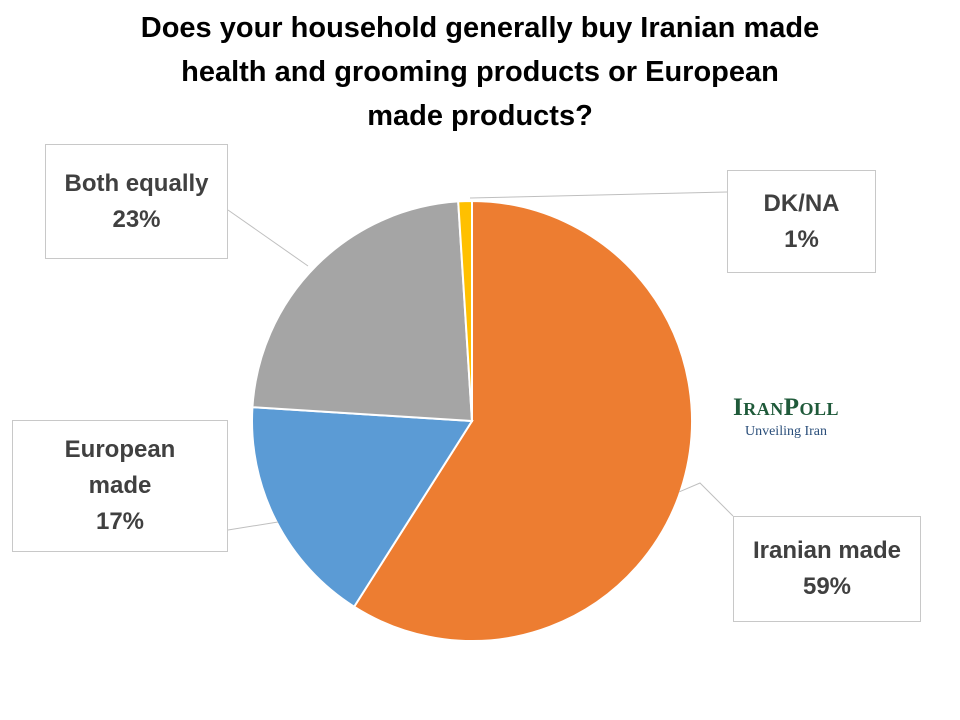 Image resolution: width=960 pixels, height=720 pixels. I want to click on chart-title-line-2: health and grooming products or European, so click(480, 72).